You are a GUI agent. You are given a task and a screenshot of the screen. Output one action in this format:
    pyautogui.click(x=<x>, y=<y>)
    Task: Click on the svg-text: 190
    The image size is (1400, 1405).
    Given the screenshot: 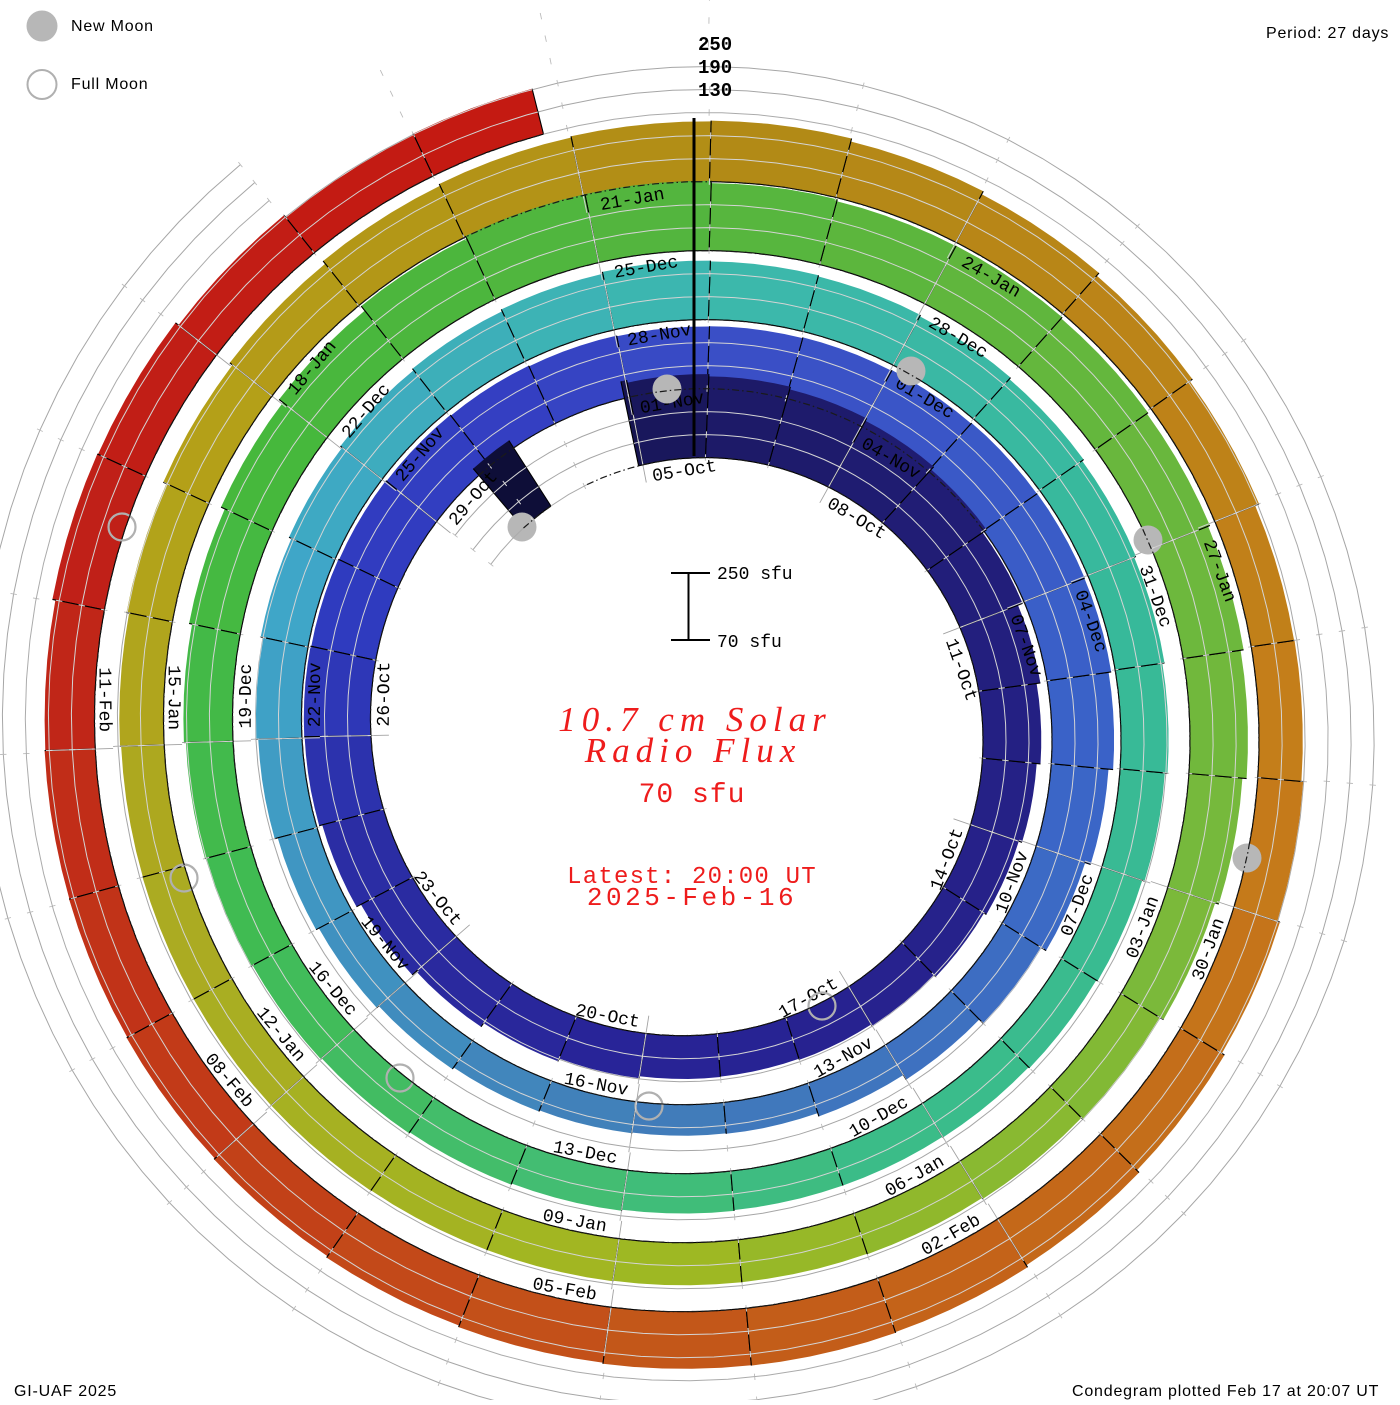 What is the action you would take?
    pyautogui.click(x=715, y=68)
    